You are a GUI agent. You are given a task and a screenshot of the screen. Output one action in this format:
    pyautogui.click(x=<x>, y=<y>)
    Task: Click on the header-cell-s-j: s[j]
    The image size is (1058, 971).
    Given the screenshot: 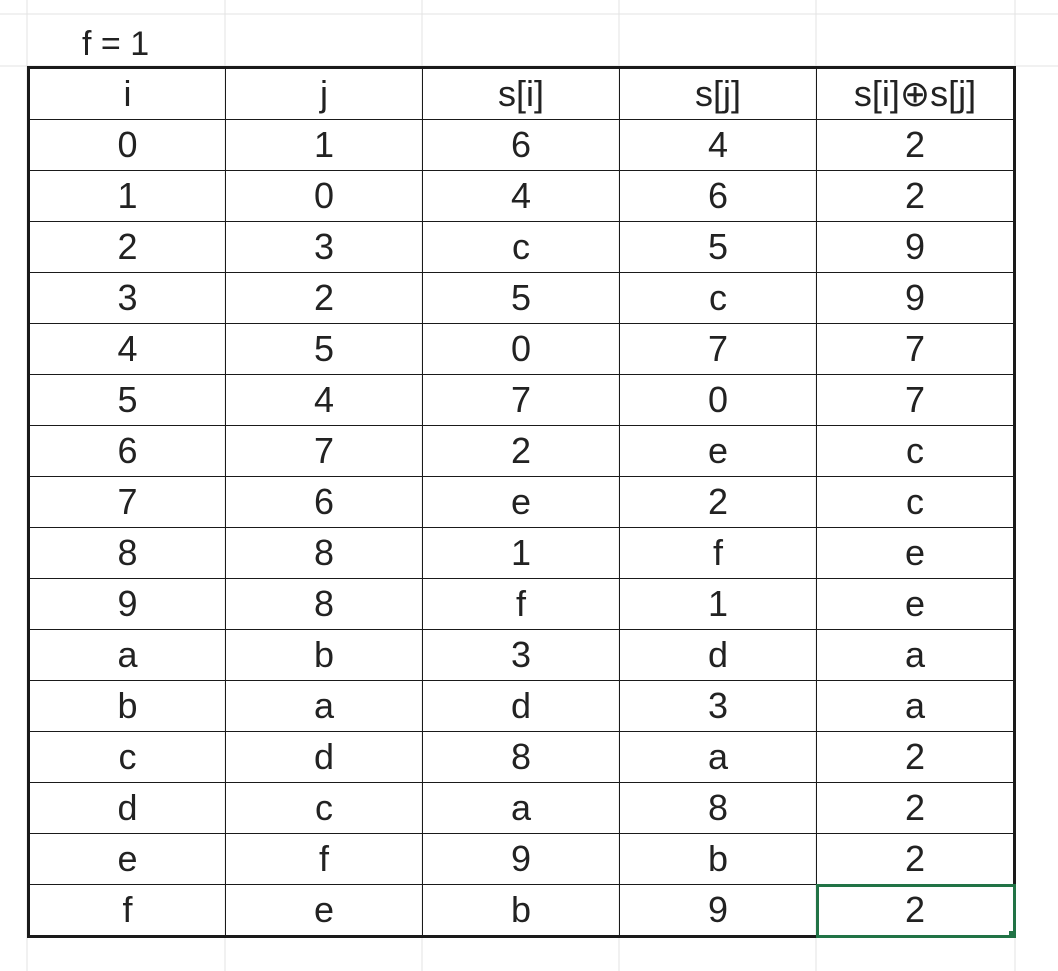 What is the action you would take?
    pyautogui.click(x=718, y=93)
    